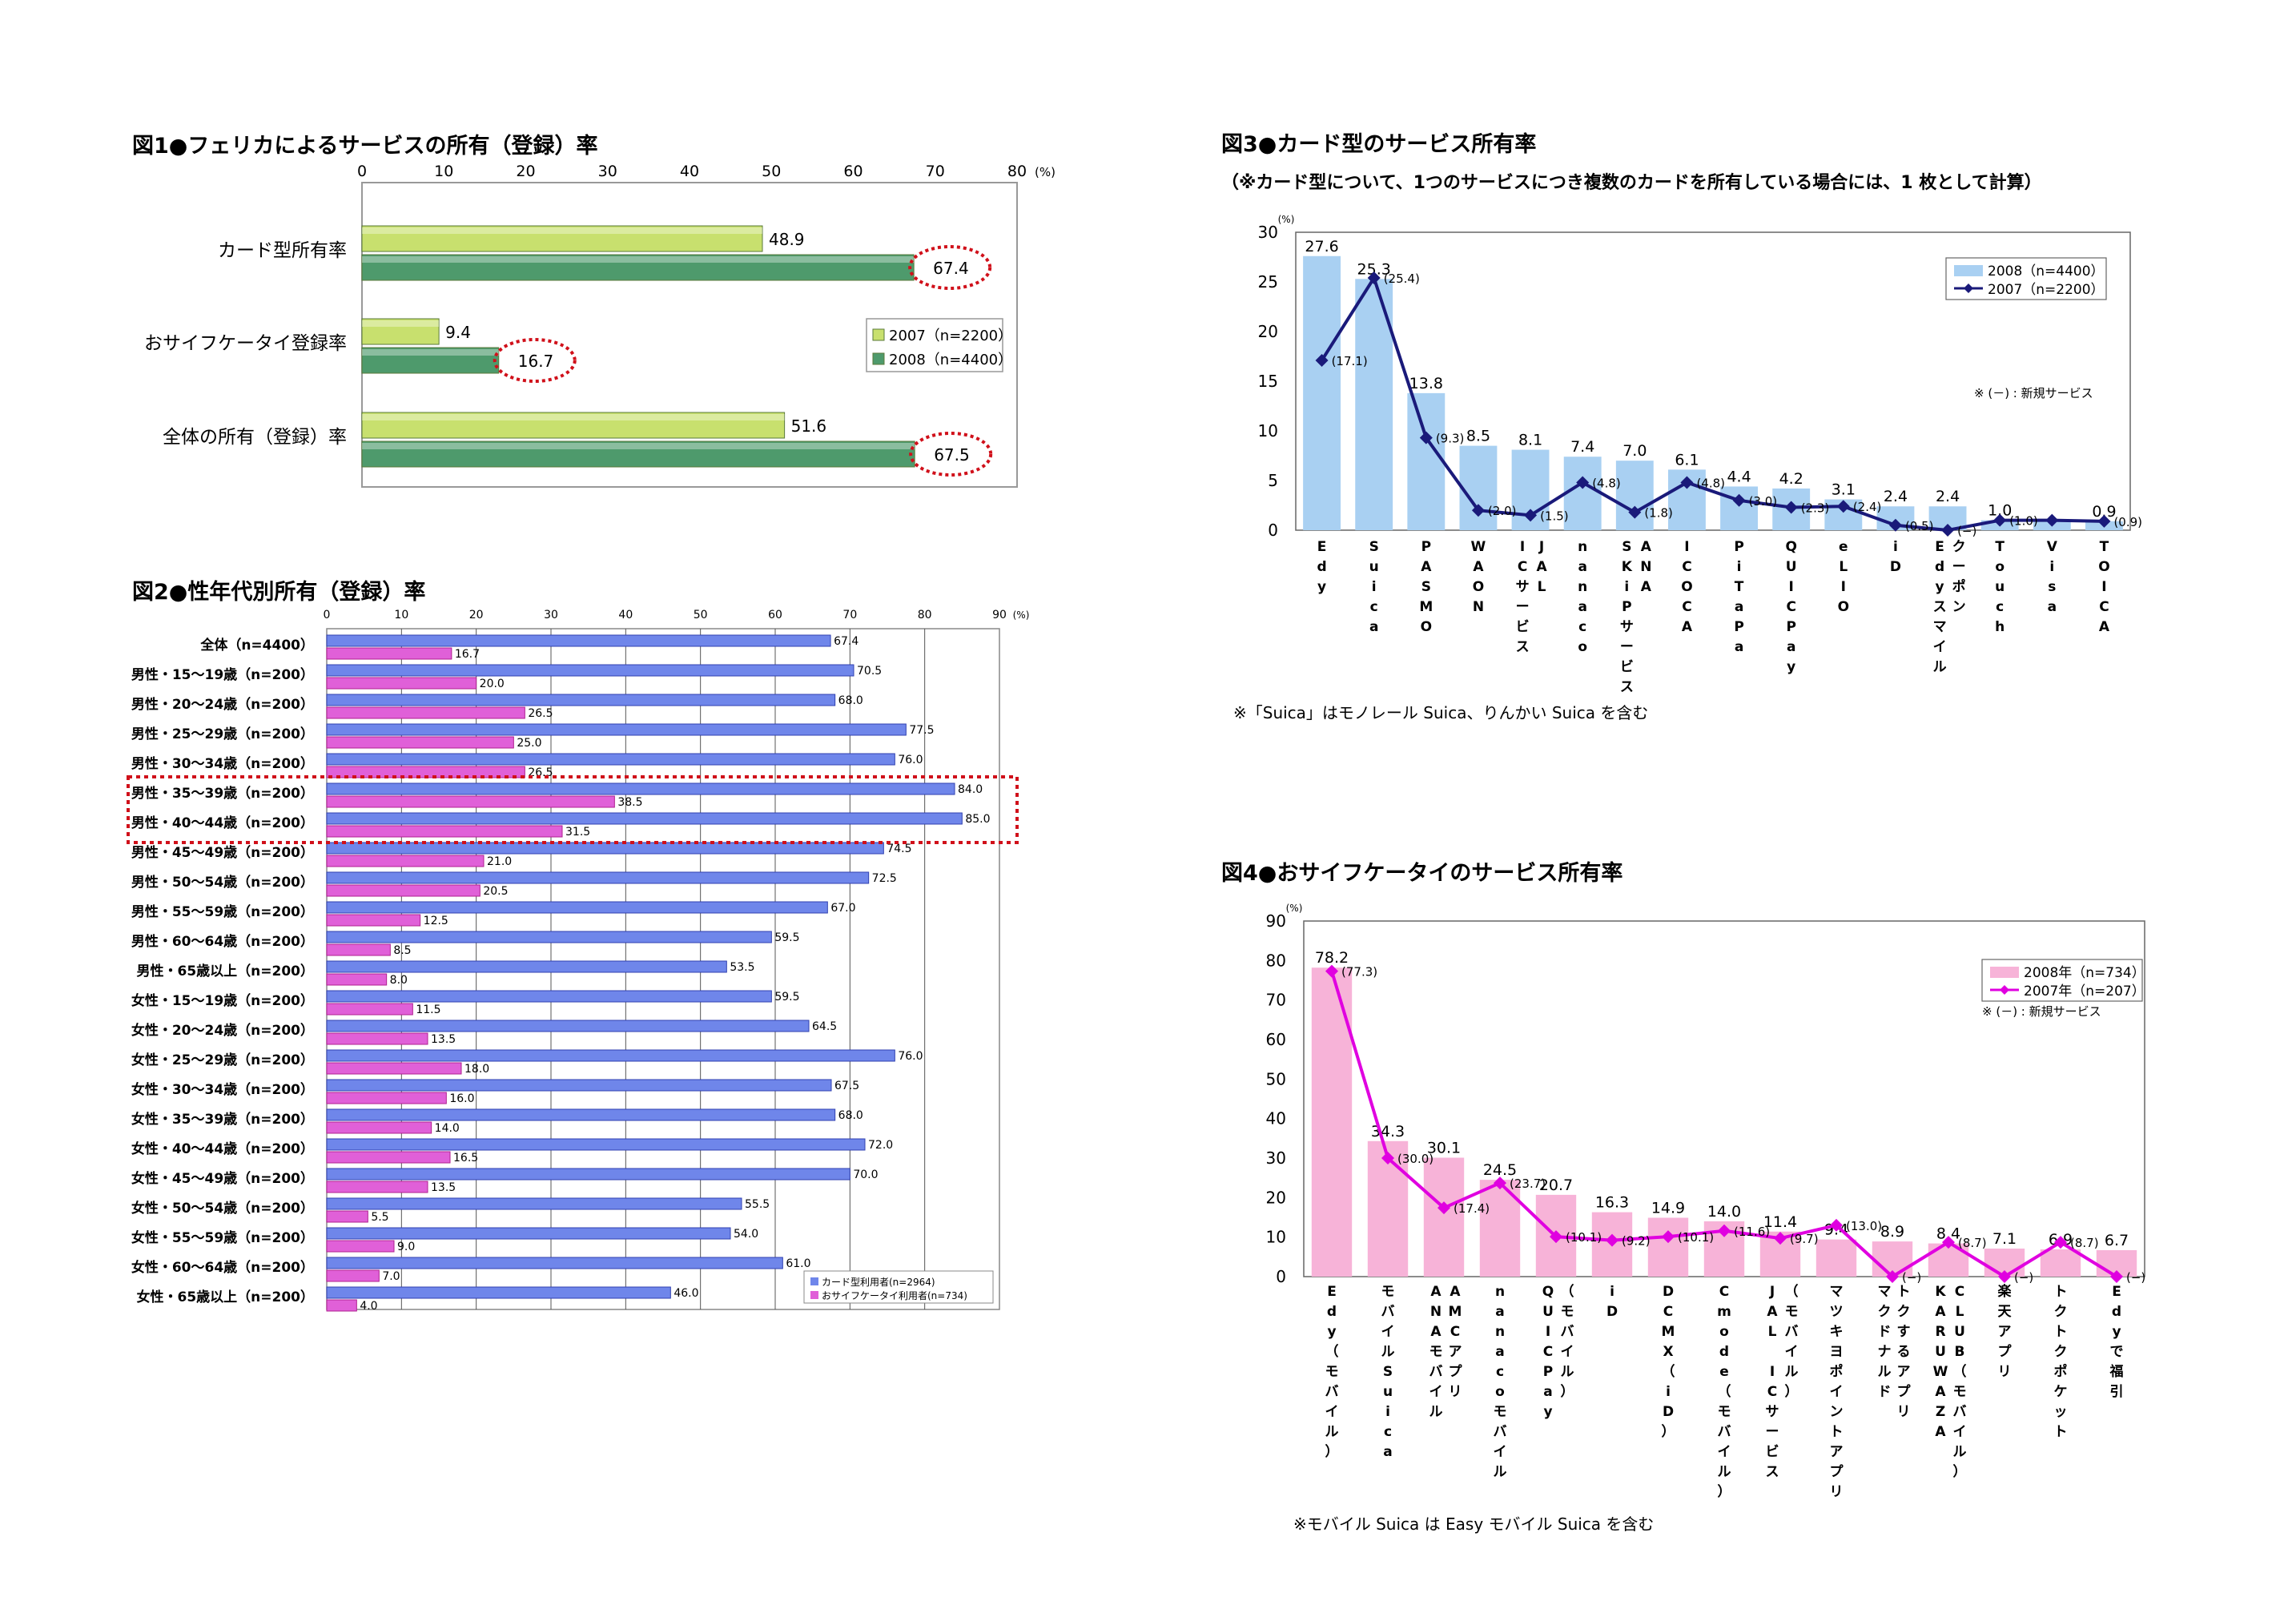  What do you see at coordinates (2104, 512) in the screenshot?
I see `fig3-bar-label: 0.9` at bounding box center [2104, 512].